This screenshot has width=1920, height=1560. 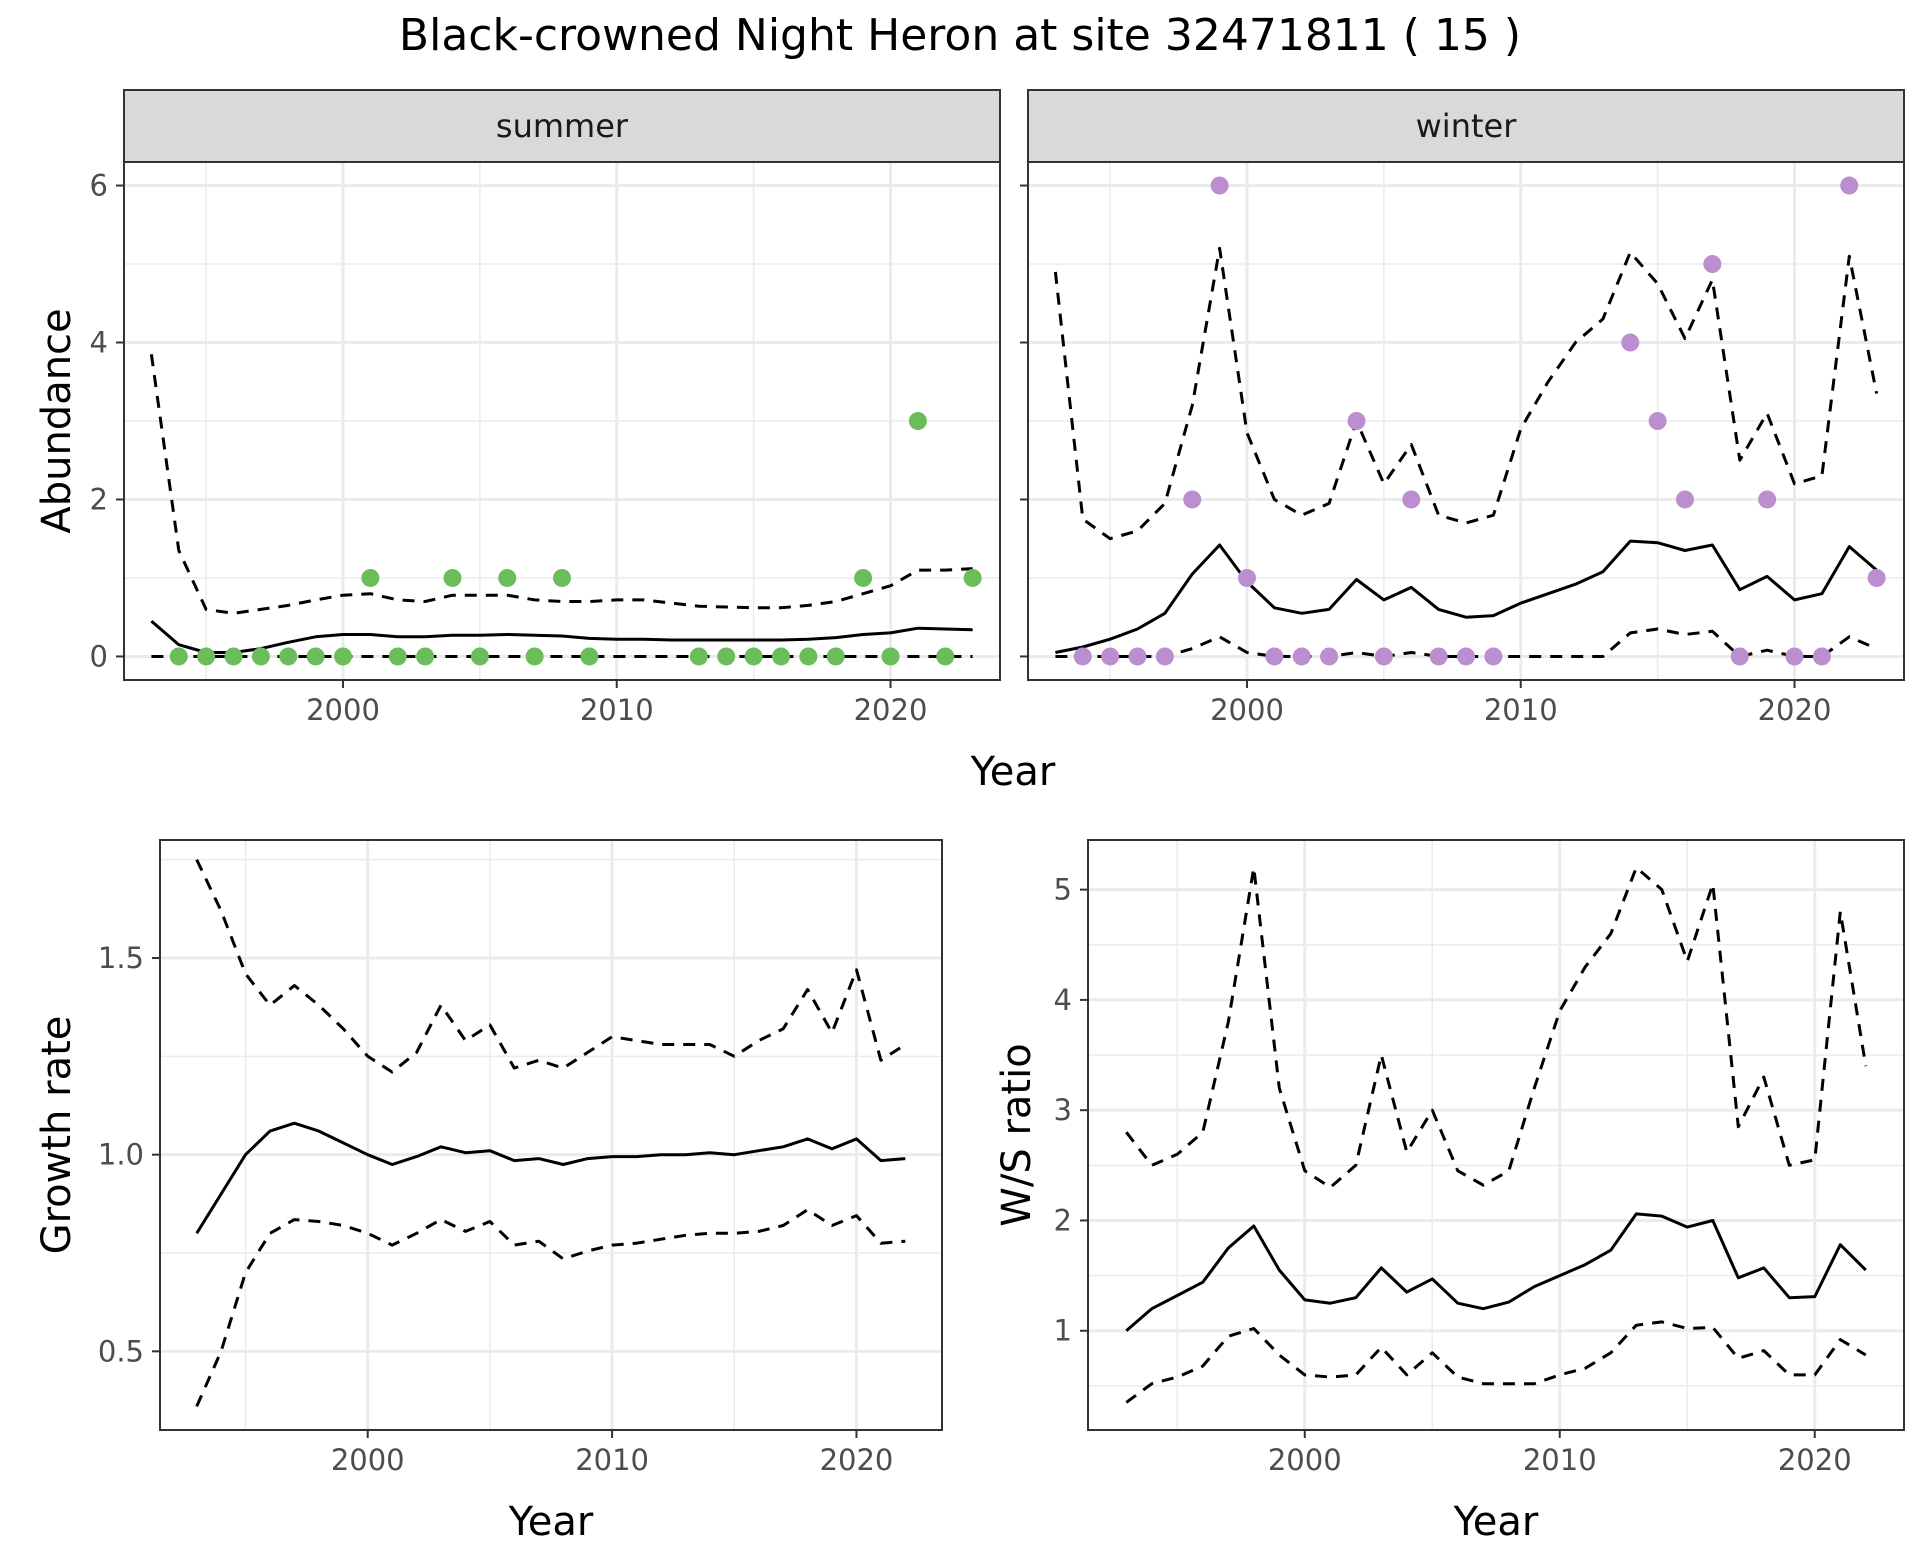 I want to click on y-tick-label: 0.5, so click(x=121, y=1351).